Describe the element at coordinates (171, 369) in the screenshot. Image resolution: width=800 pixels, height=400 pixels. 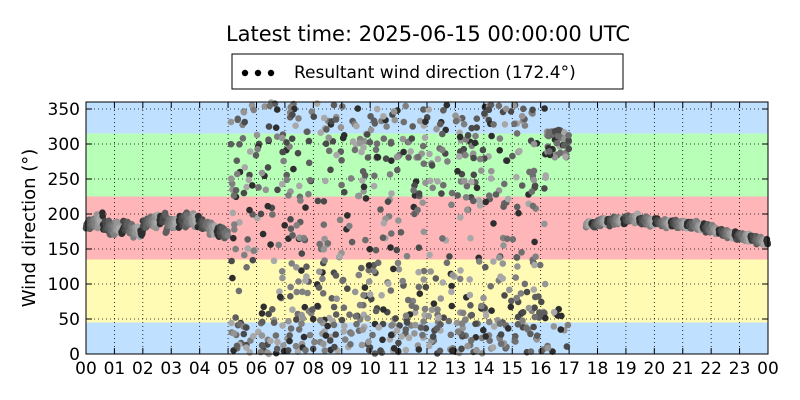
I see `x-tick-label: 03` at that location.